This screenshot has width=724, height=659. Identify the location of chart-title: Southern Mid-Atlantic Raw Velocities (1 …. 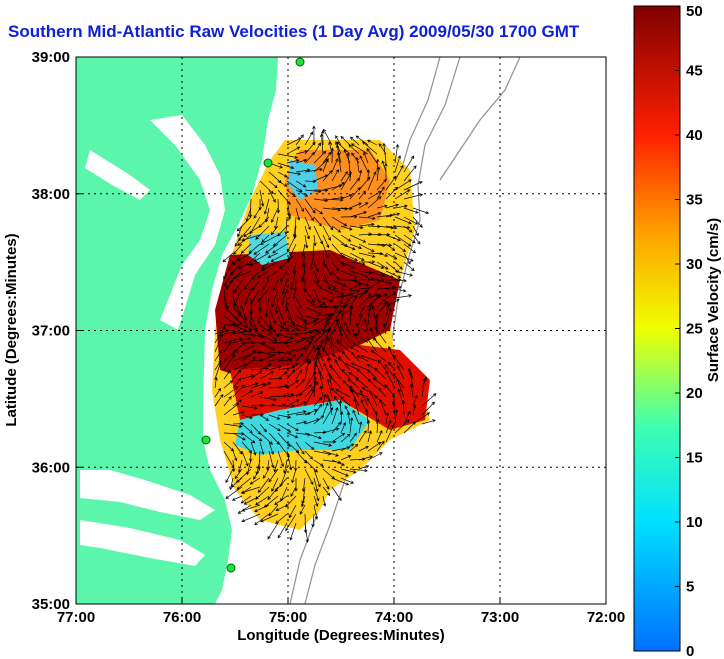
(294, 31).